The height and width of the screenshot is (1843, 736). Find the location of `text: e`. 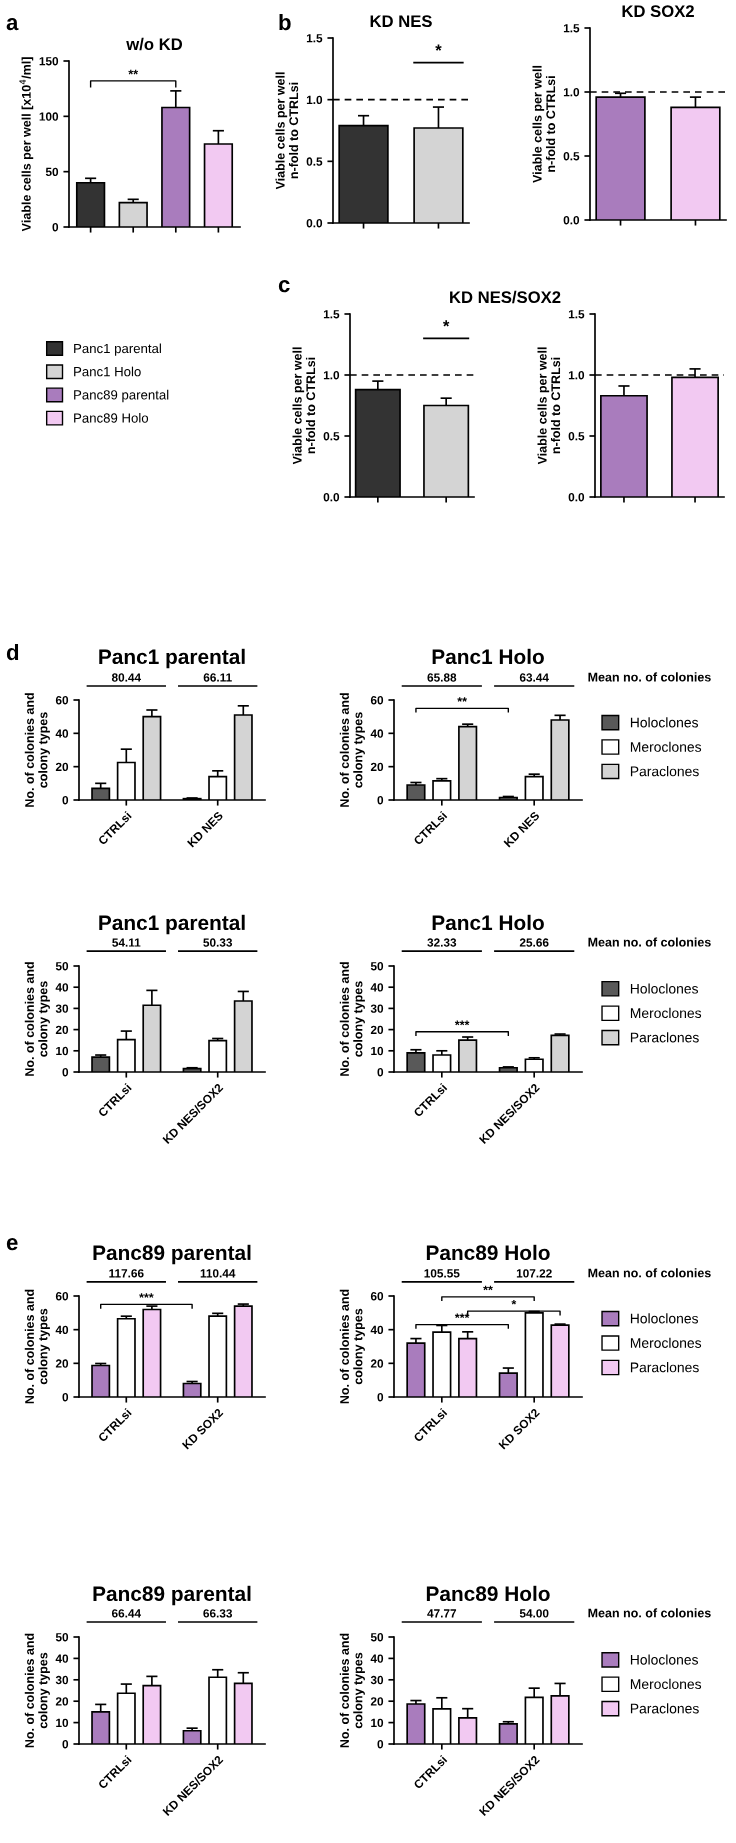

text: e is located at coordinates (12, 1244).